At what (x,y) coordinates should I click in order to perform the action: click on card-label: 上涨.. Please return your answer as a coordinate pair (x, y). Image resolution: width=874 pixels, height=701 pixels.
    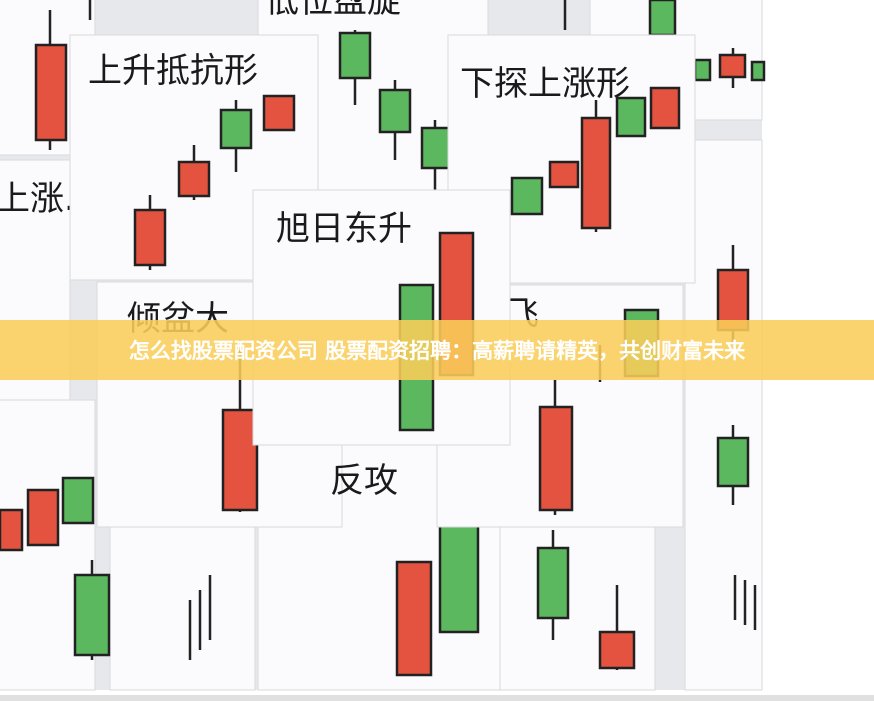
    Looking at the image, I should click on (37, 199).